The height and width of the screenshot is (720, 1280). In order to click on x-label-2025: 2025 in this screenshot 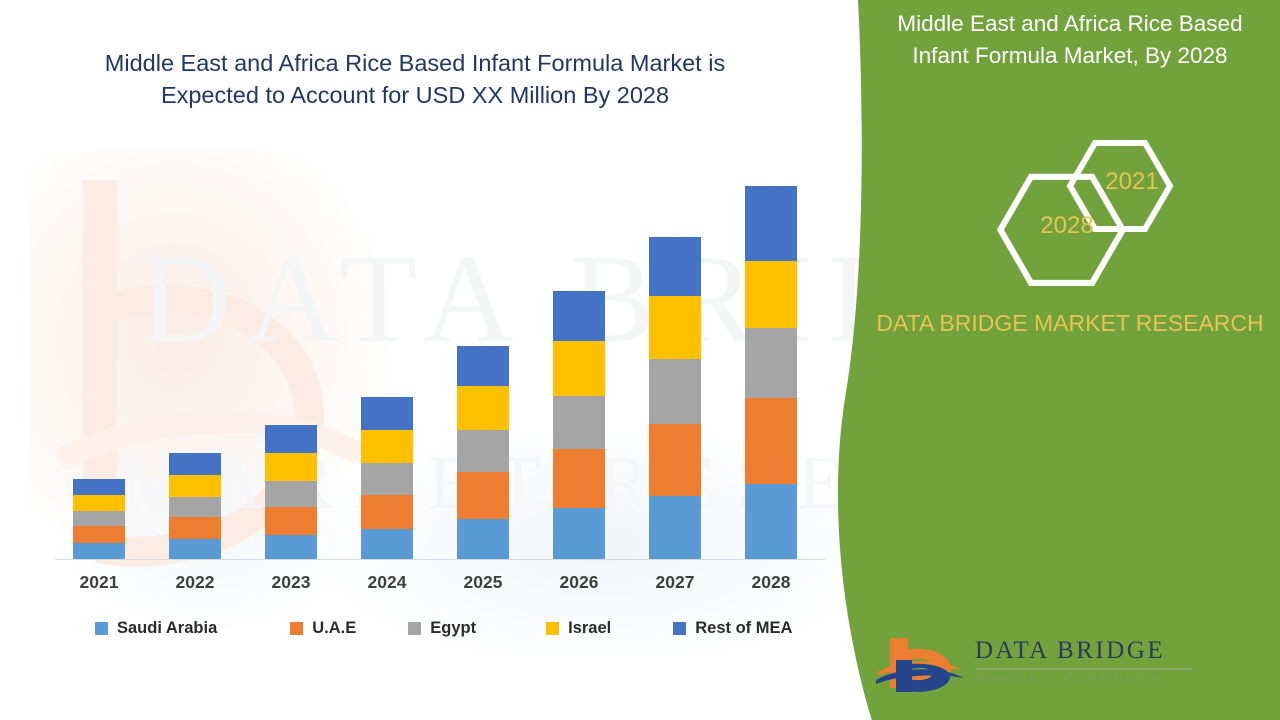, I will do `click(483, 582)`.